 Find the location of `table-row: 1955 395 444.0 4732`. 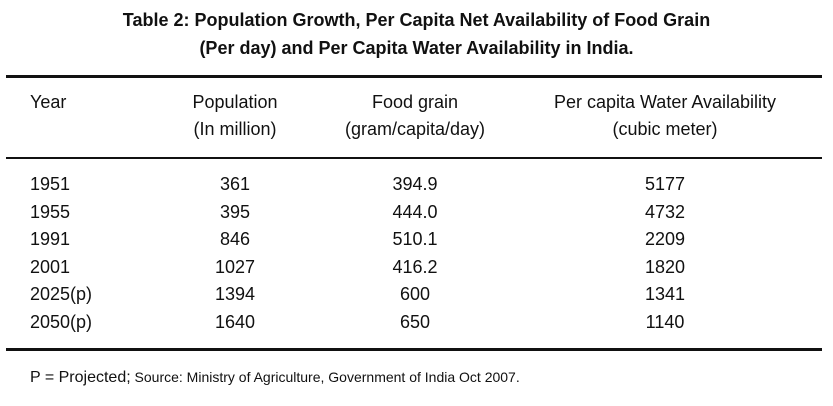

table-row: 1955 395 444.0 4732 is located at coordinates (416, 213).